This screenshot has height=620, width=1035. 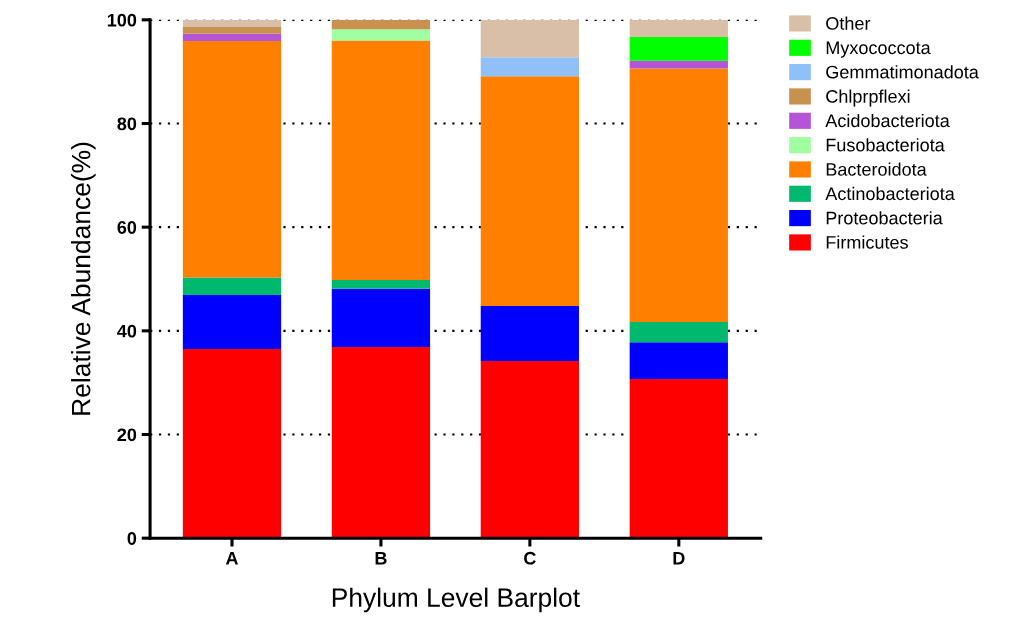 What do you see at coordinates (122, 20) in the screenshot?
I see `y-tick-label: 100` at bounding box center [122, 20].